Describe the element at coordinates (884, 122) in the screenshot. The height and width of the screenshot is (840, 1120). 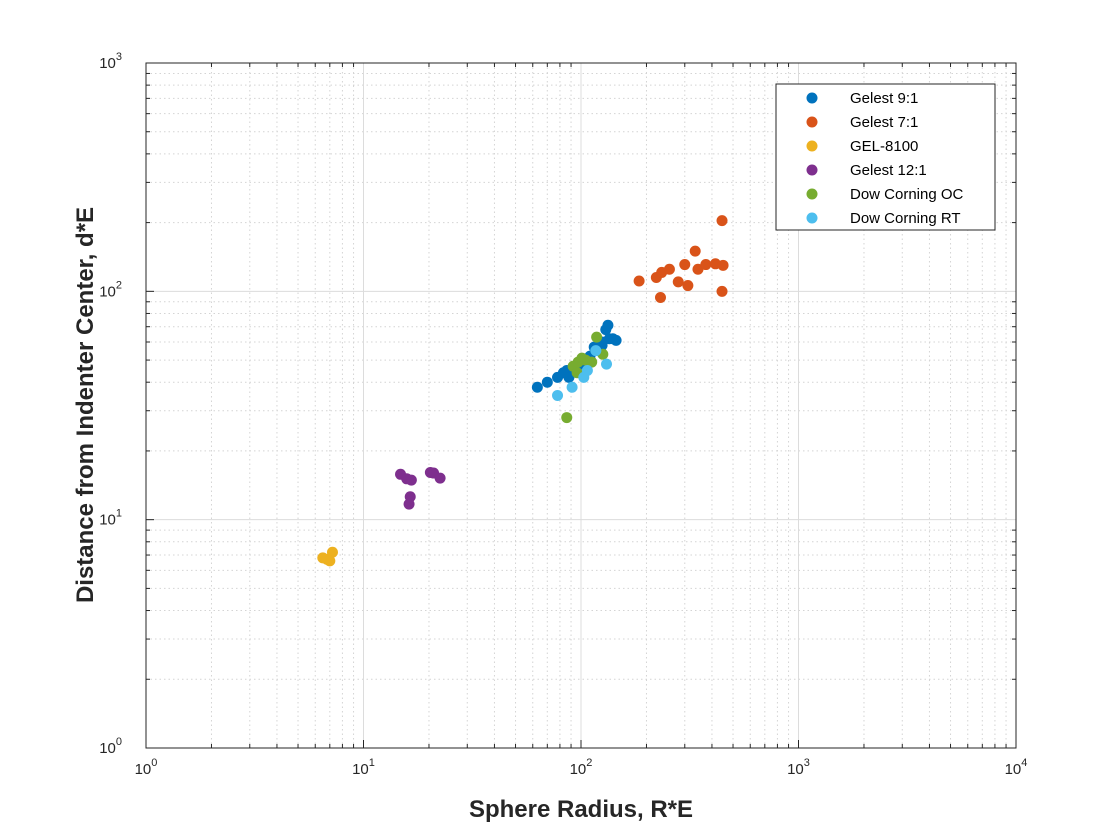
I see `legend-label: Gelest 7:1` at that location.